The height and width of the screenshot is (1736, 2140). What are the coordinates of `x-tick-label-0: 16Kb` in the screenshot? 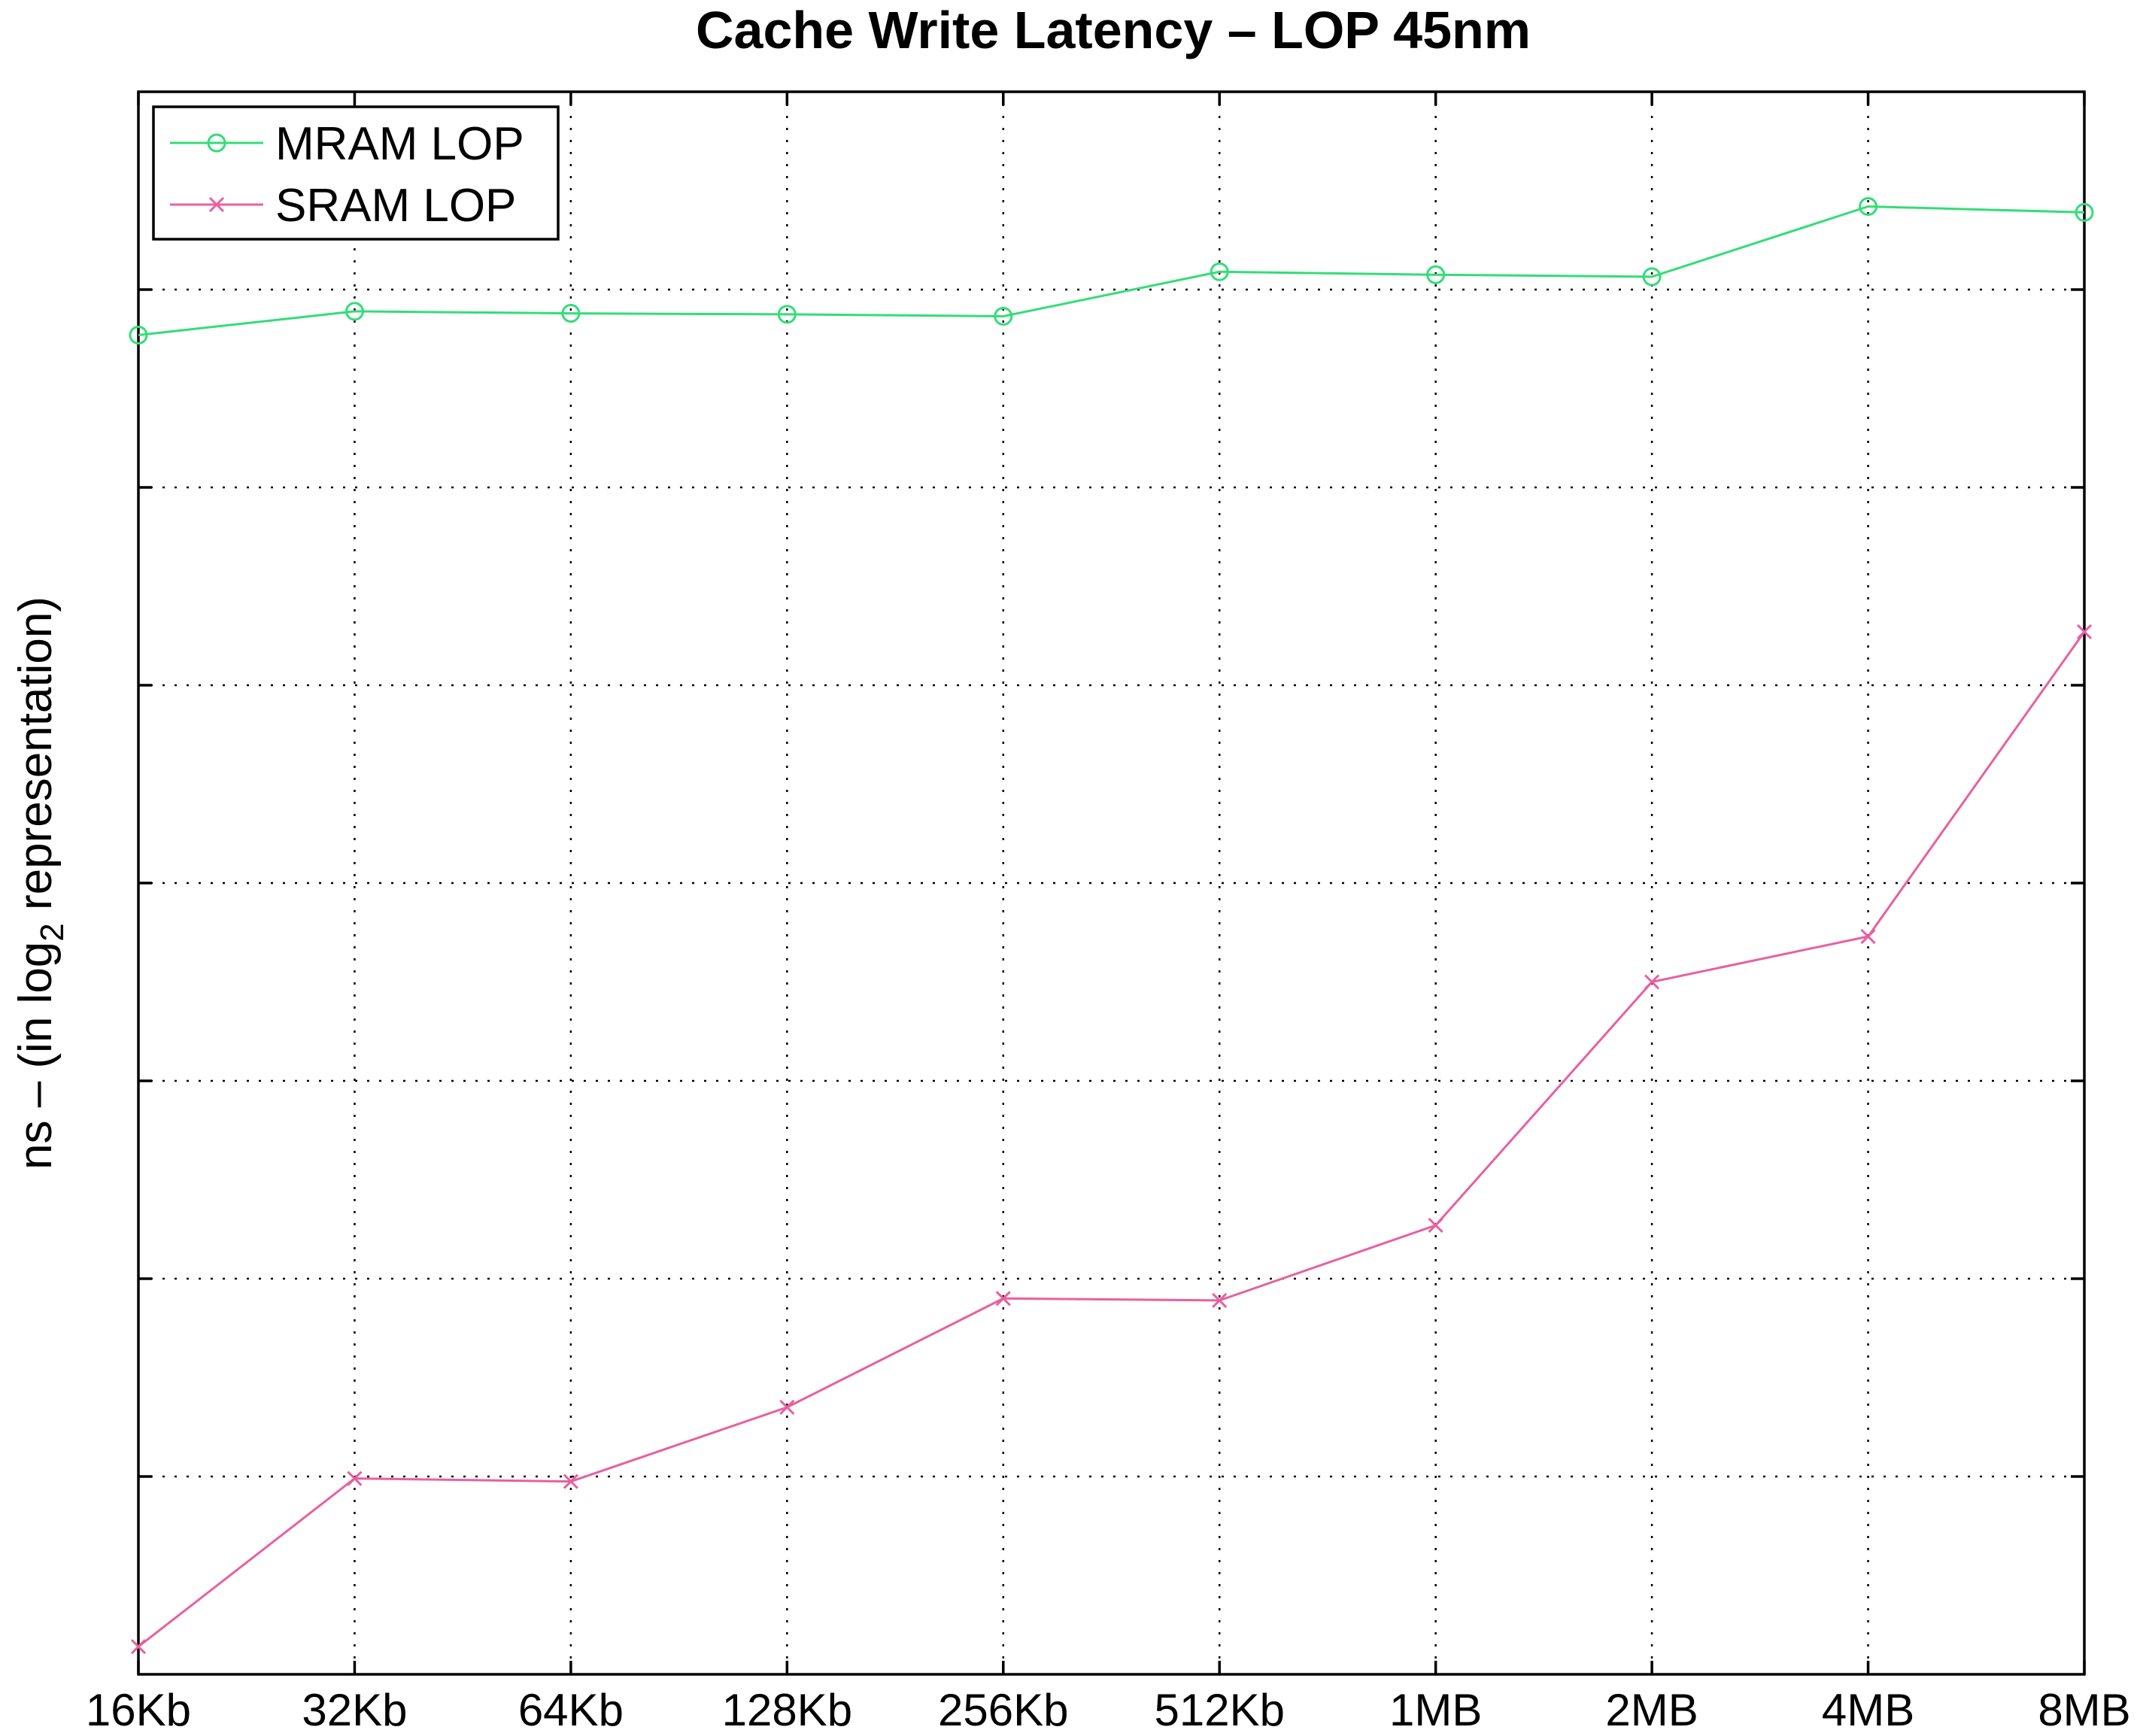 It's located at (138, 1710).